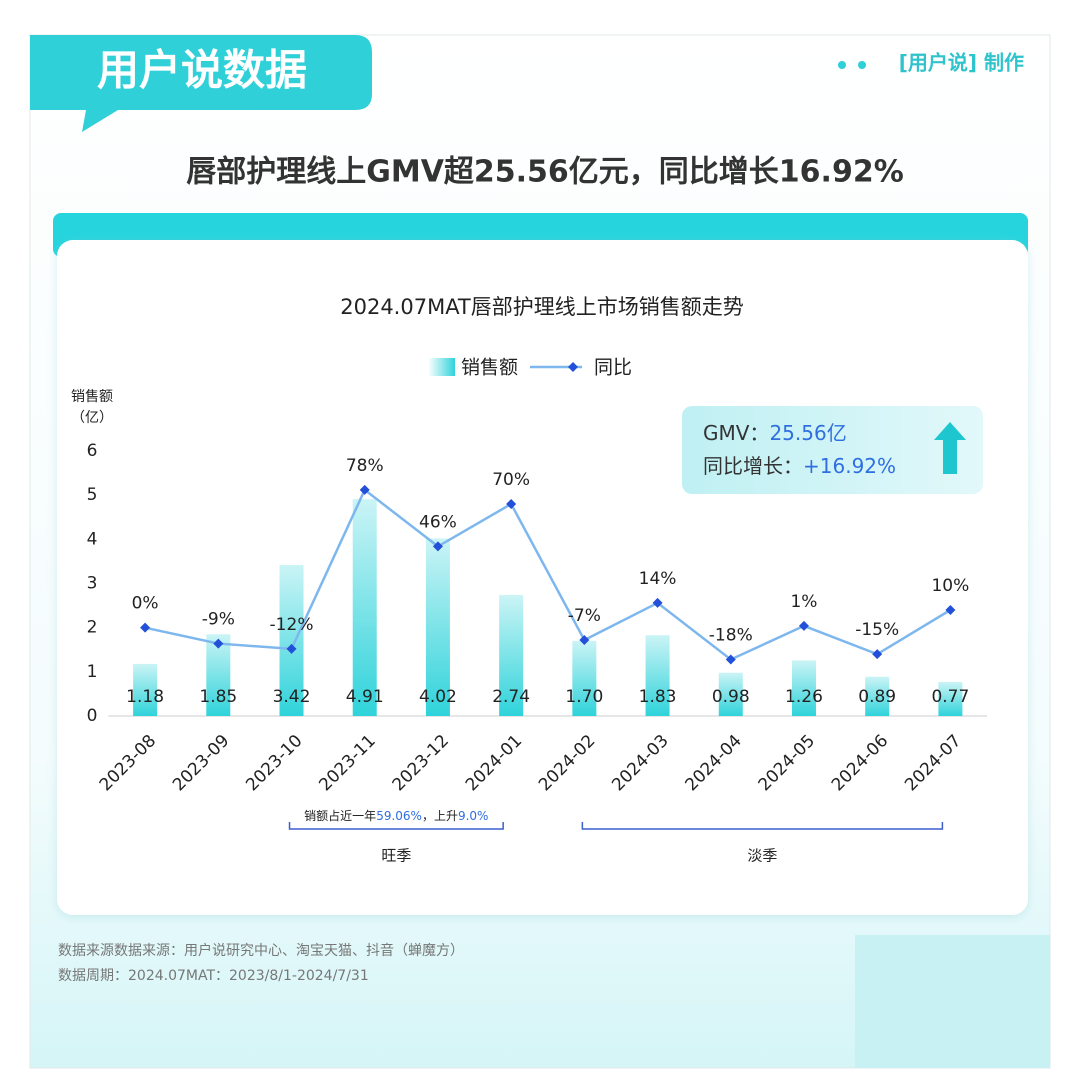 The image size is (1080, 1091). What do you see at coordinates (145, 697) in the screenshot?
I see `bar-value-label: 1.18` at bounding box center [145, 697].